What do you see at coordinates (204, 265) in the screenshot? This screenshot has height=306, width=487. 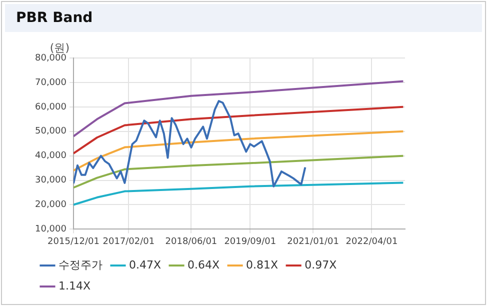 I see `legend-label: 0.64X` at bounding box center [204, 265].